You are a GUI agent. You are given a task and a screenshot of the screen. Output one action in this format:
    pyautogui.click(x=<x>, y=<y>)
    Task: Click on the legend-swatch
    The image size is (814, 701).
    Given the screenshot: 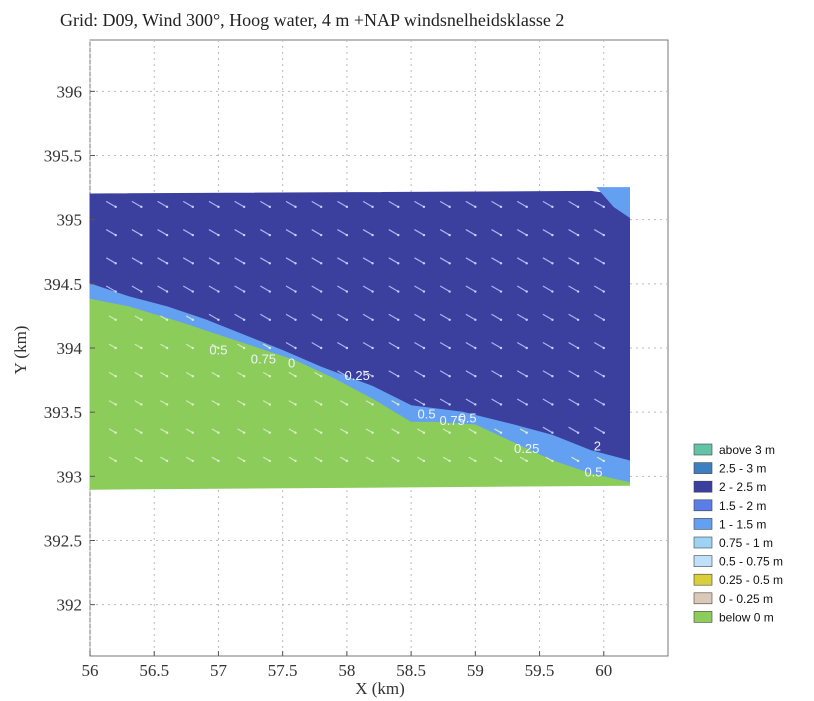 What is the action you would take?
    pyautogui.click(x=703, y=468)
    